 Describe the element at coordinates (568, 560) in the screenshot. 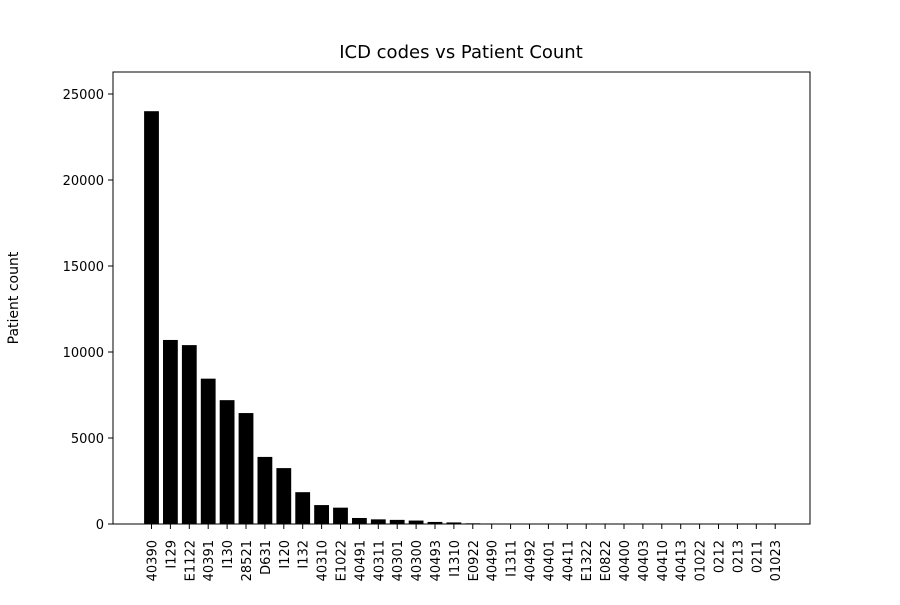

I see `x-tick-label: 40411` at that location.